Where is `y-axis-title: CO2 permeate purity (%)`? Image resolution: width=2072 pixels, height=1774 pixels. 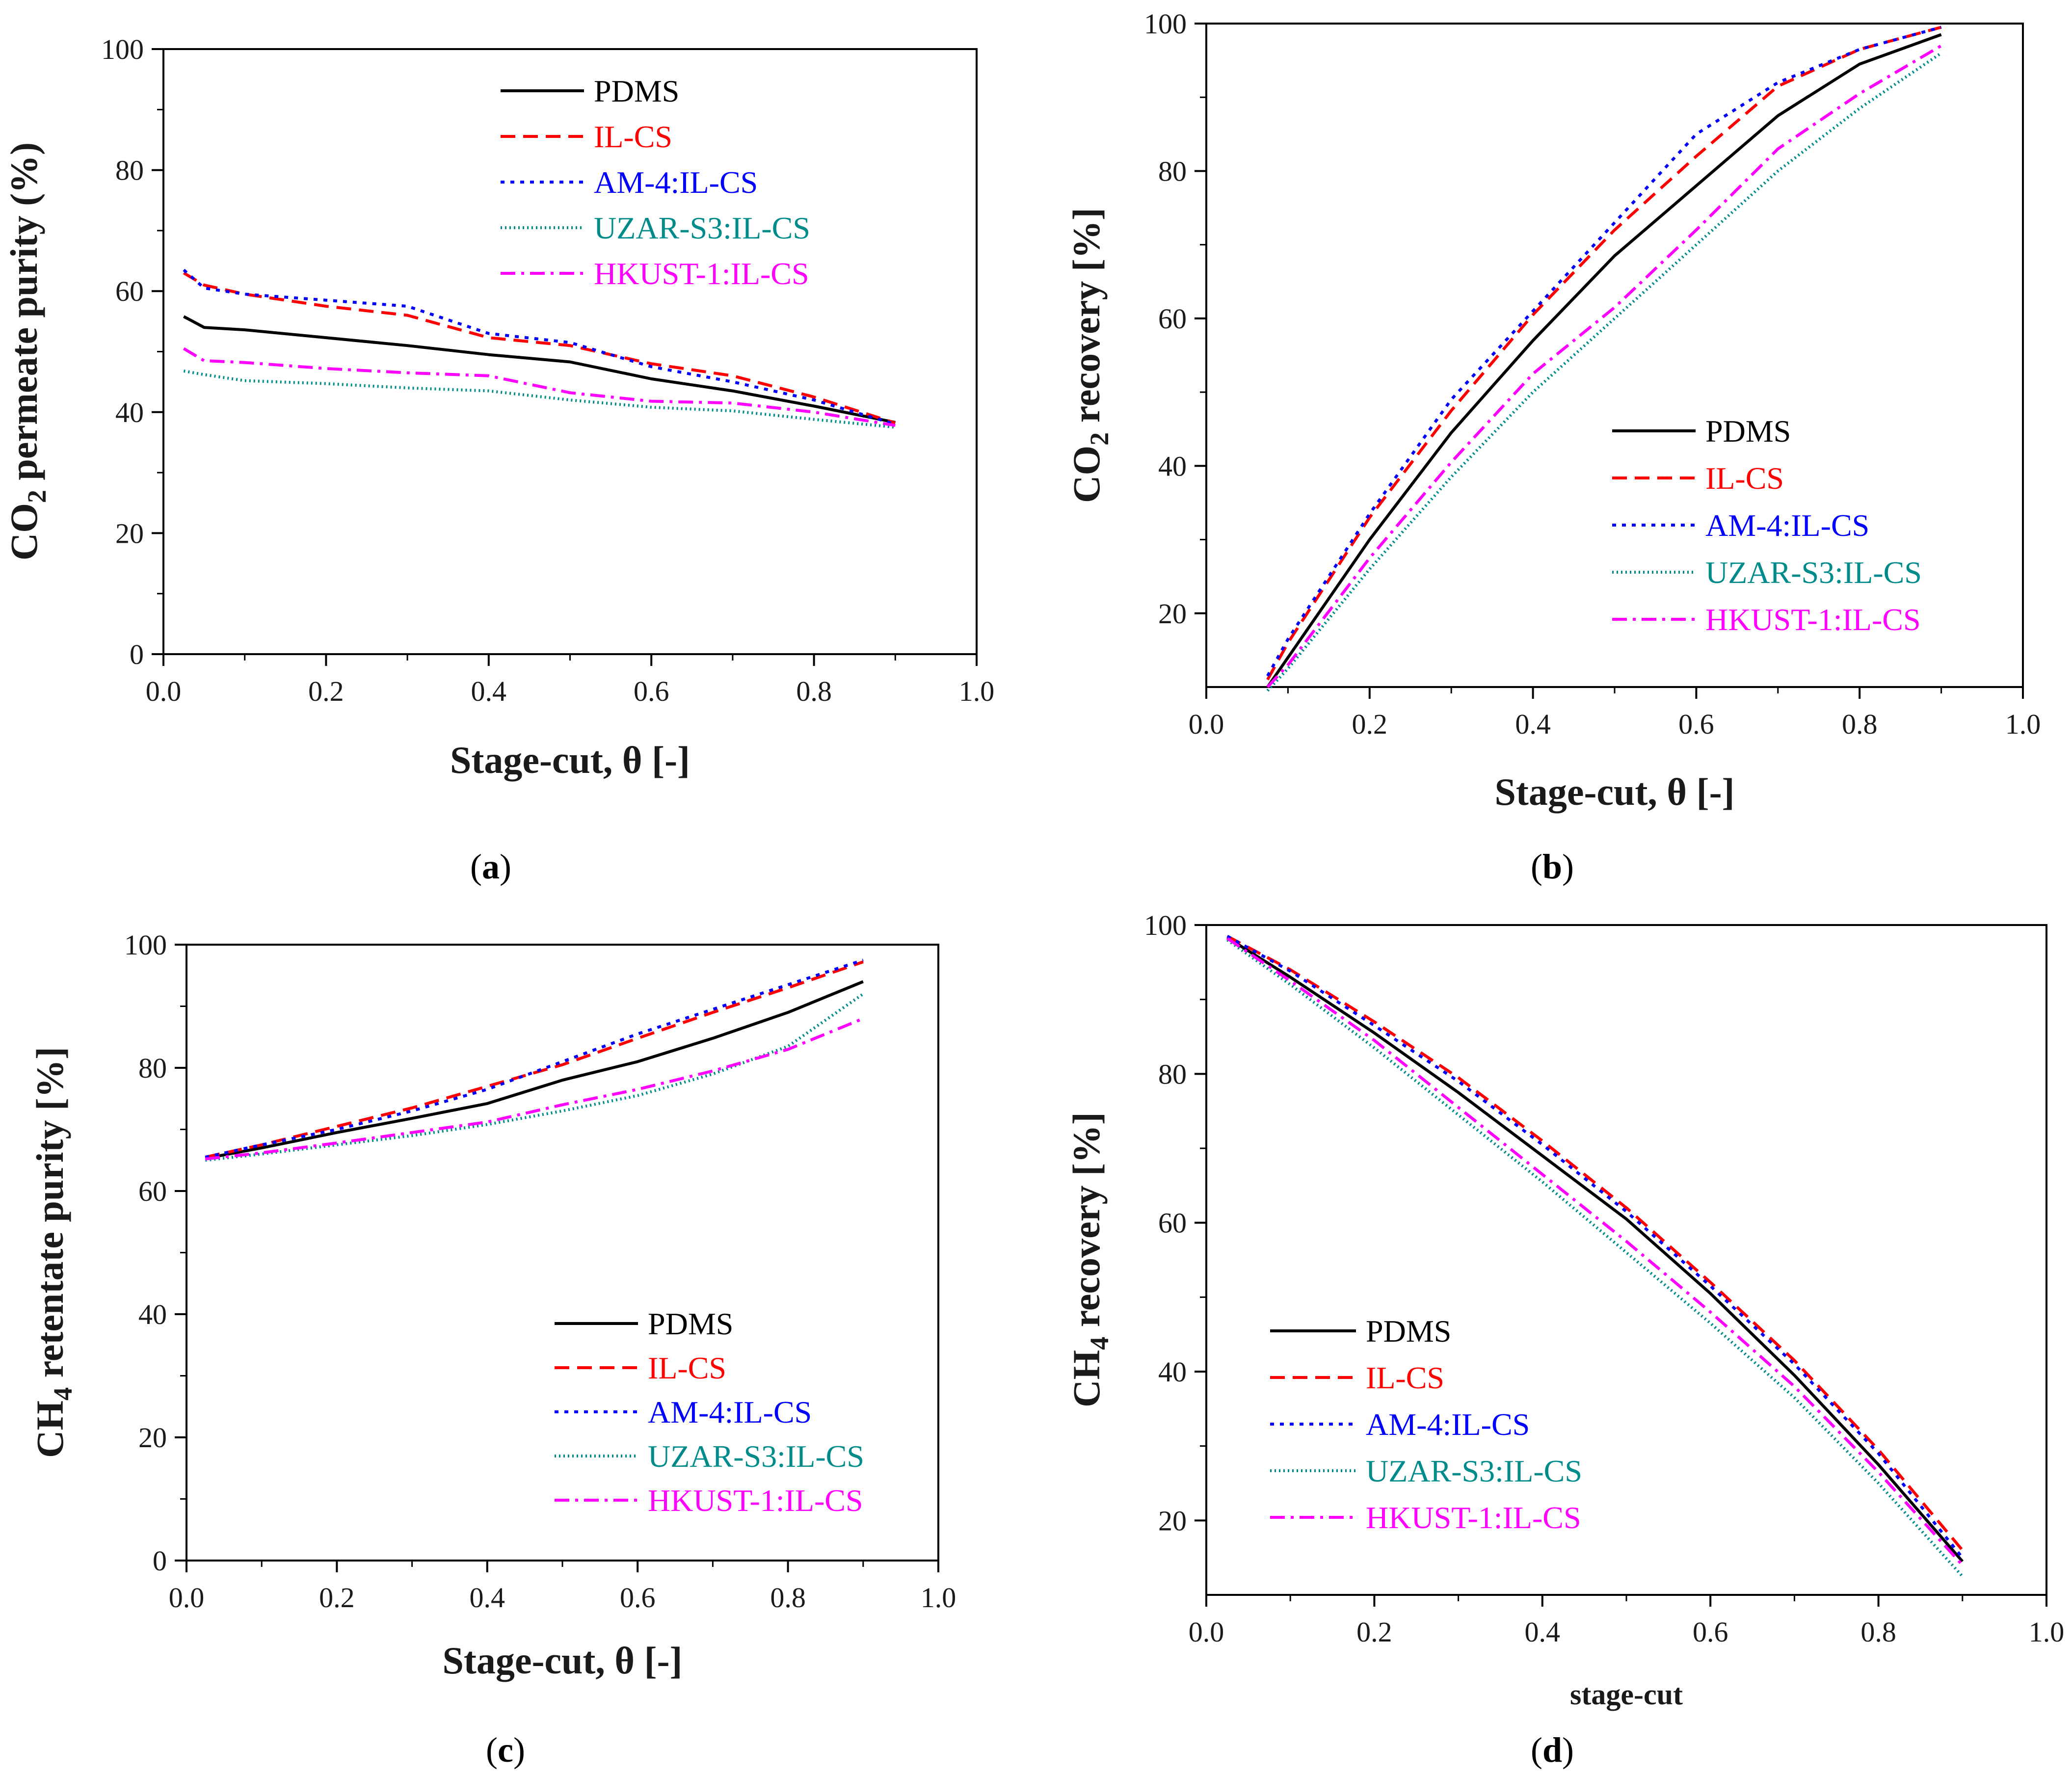
y-axis-title: CO2 permeate purity (%) is located at coordinates (27, 351).